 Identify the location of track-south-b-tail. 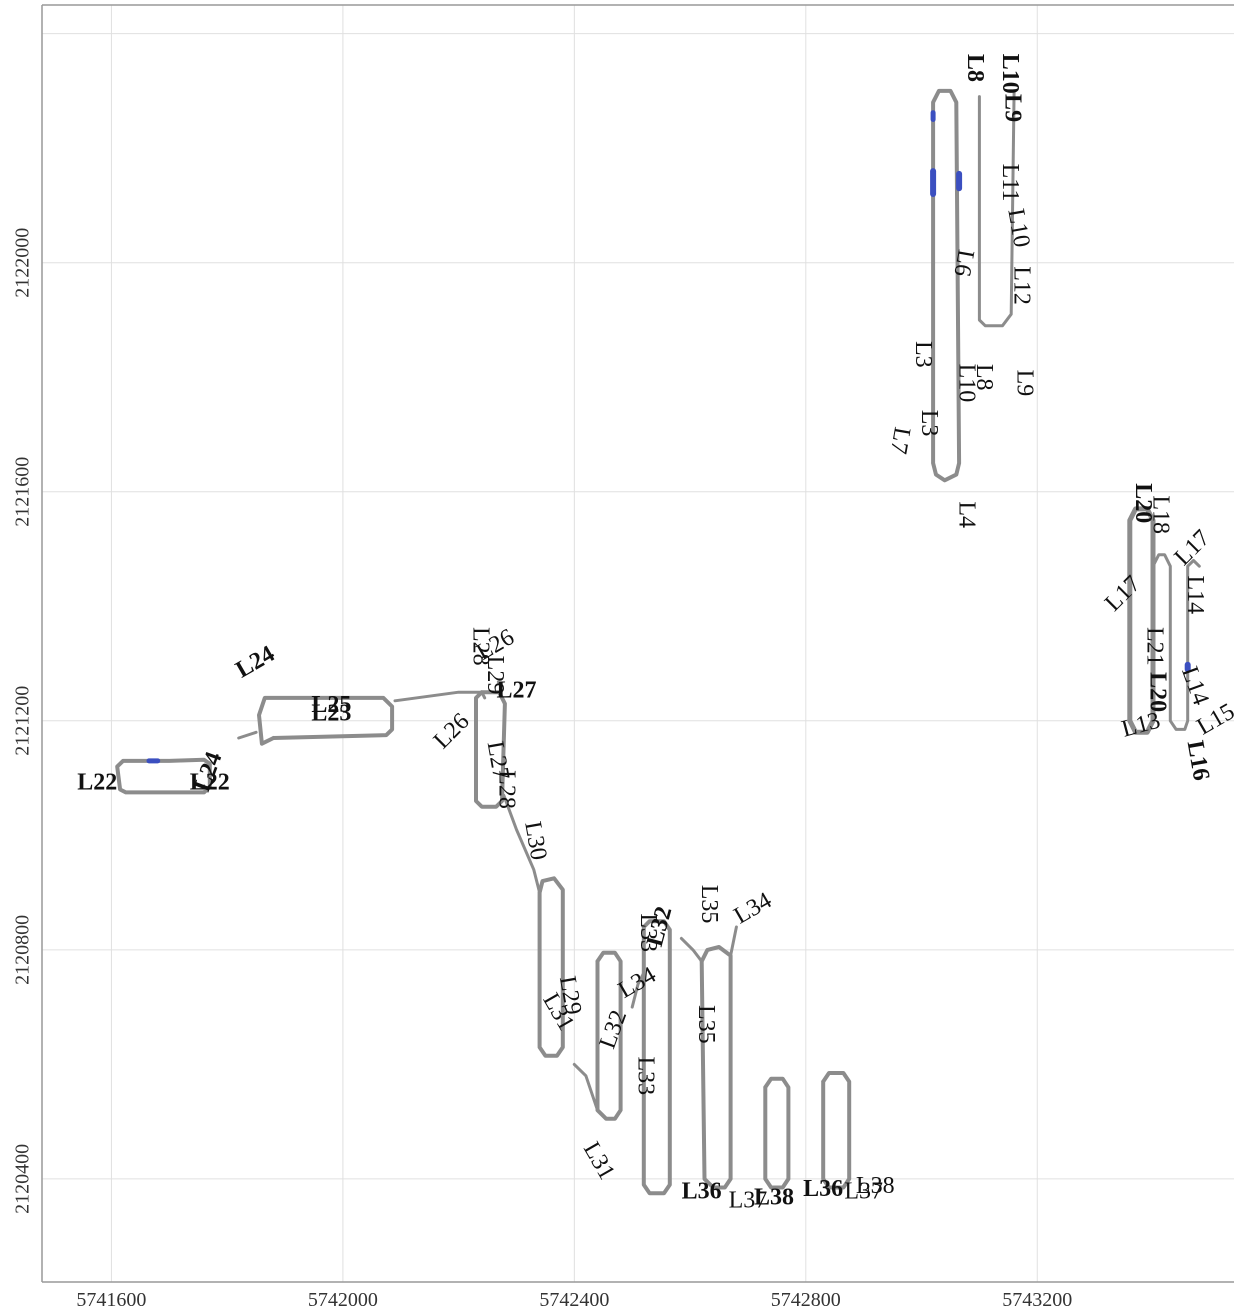
(585, 1087).